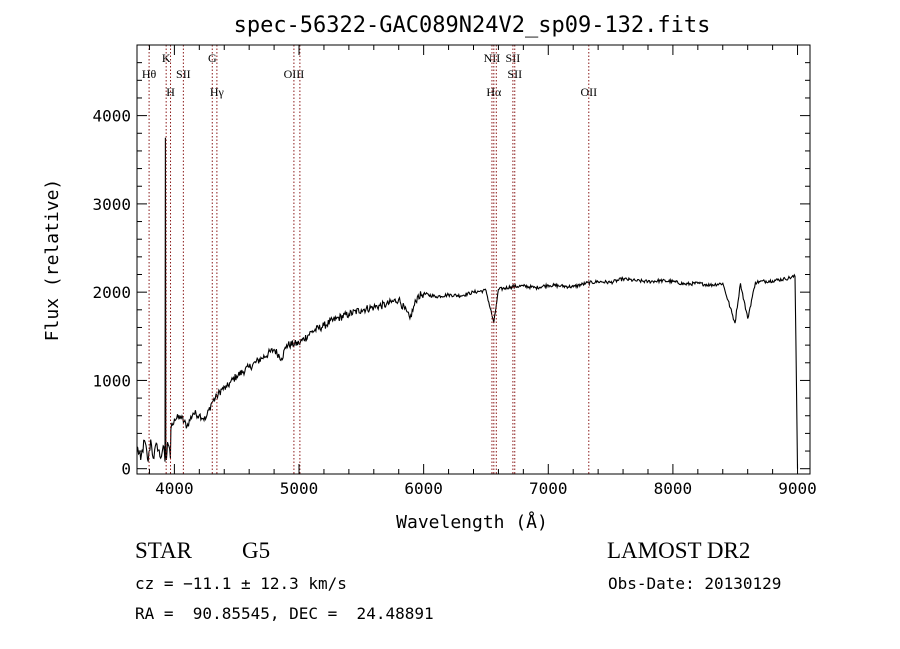  I want to click on x-tick-label: 4000, so click(174, 488).